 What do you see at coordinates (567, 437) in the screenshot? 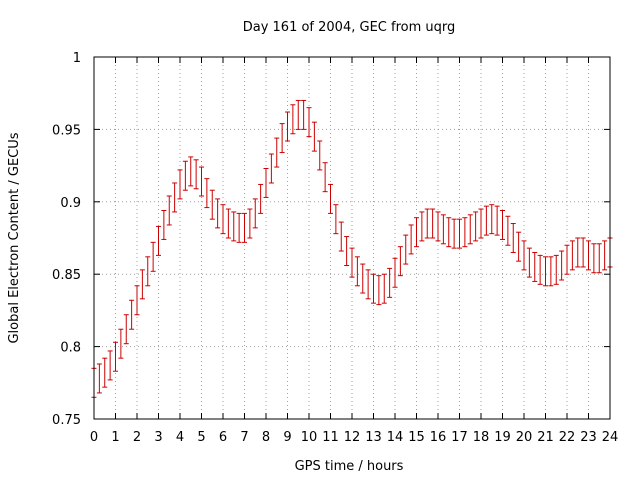
I see `x-tick-label: 22` at bounding box center [567, 437].